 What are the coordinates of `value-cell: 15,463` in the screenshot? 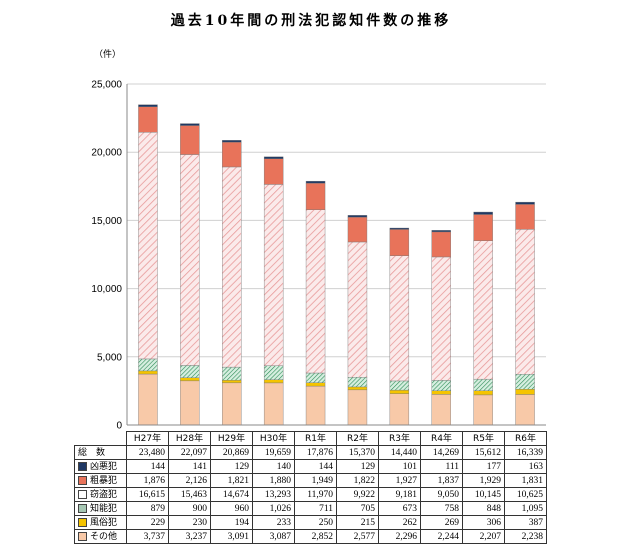 It's located at (189, 494).